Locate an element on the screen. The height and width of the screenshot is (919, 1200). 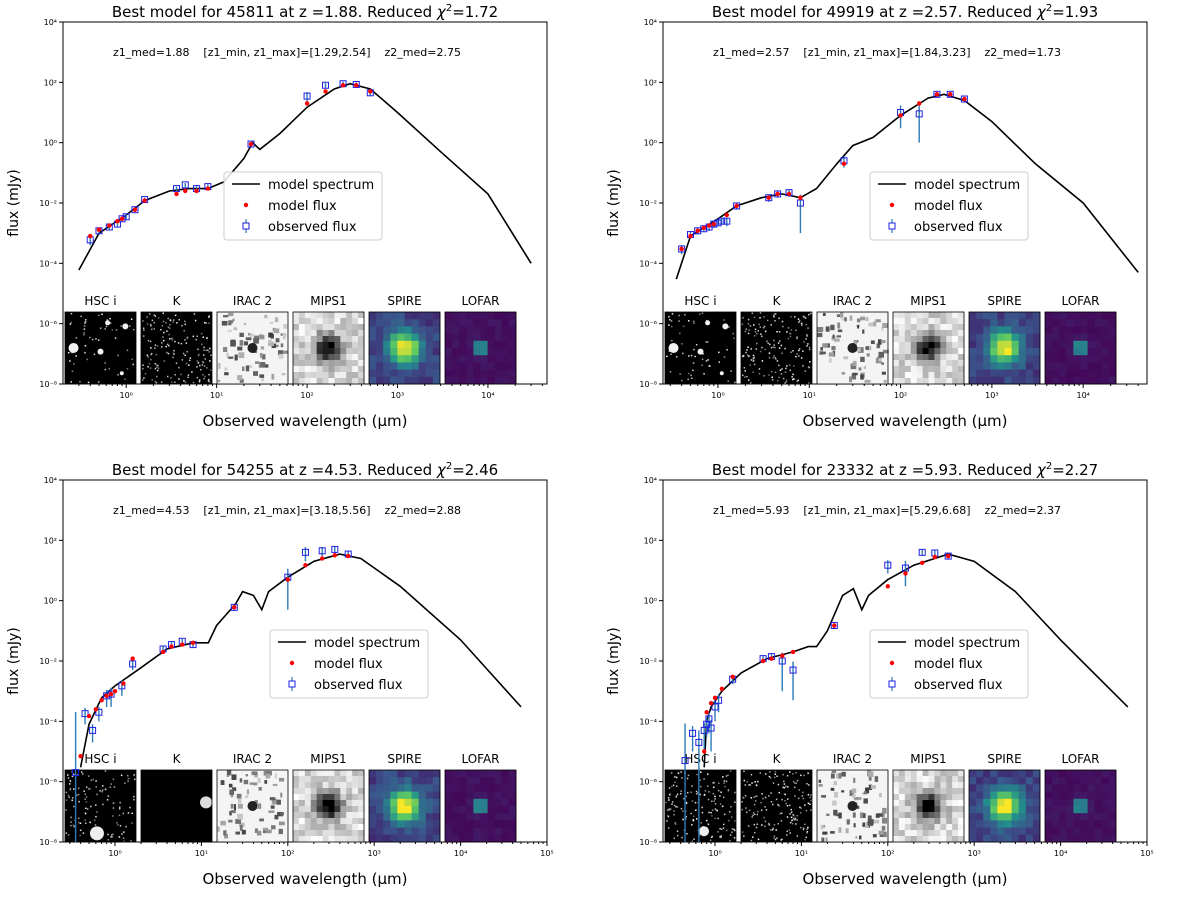
legend-entry: observed flux is located at coordinates (958, 227).